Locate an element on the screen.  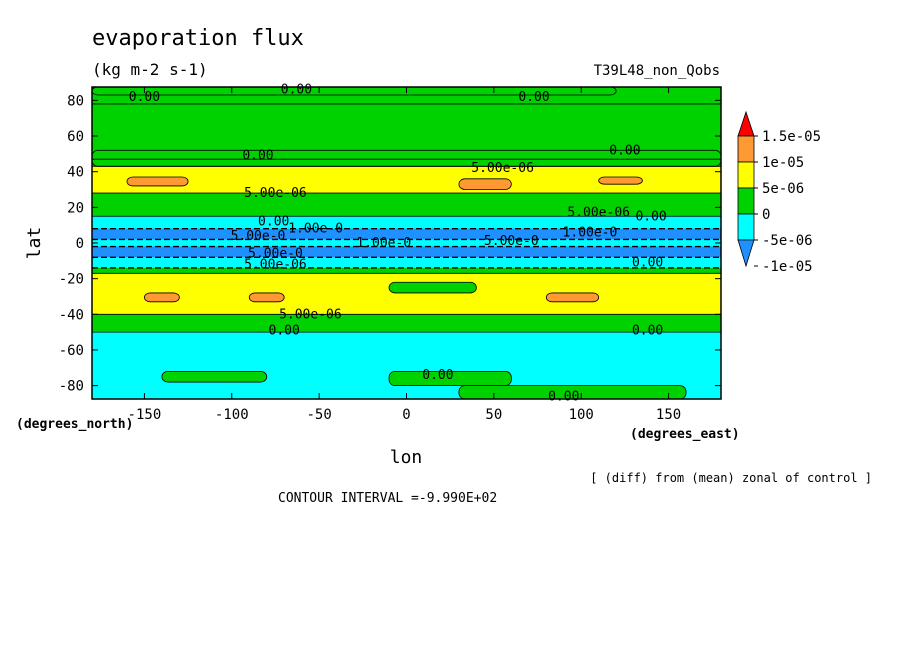
x-tick-label-0: -150 is located at coordinates (145, 415).